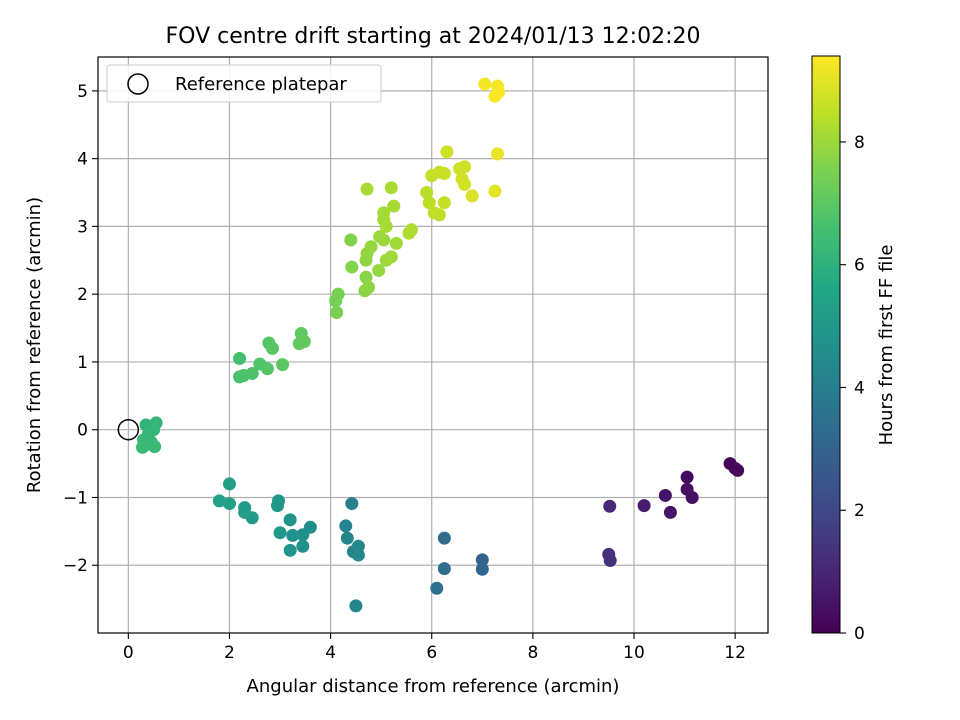  I want to click on x-tick-label: 6, so click(431, 653).